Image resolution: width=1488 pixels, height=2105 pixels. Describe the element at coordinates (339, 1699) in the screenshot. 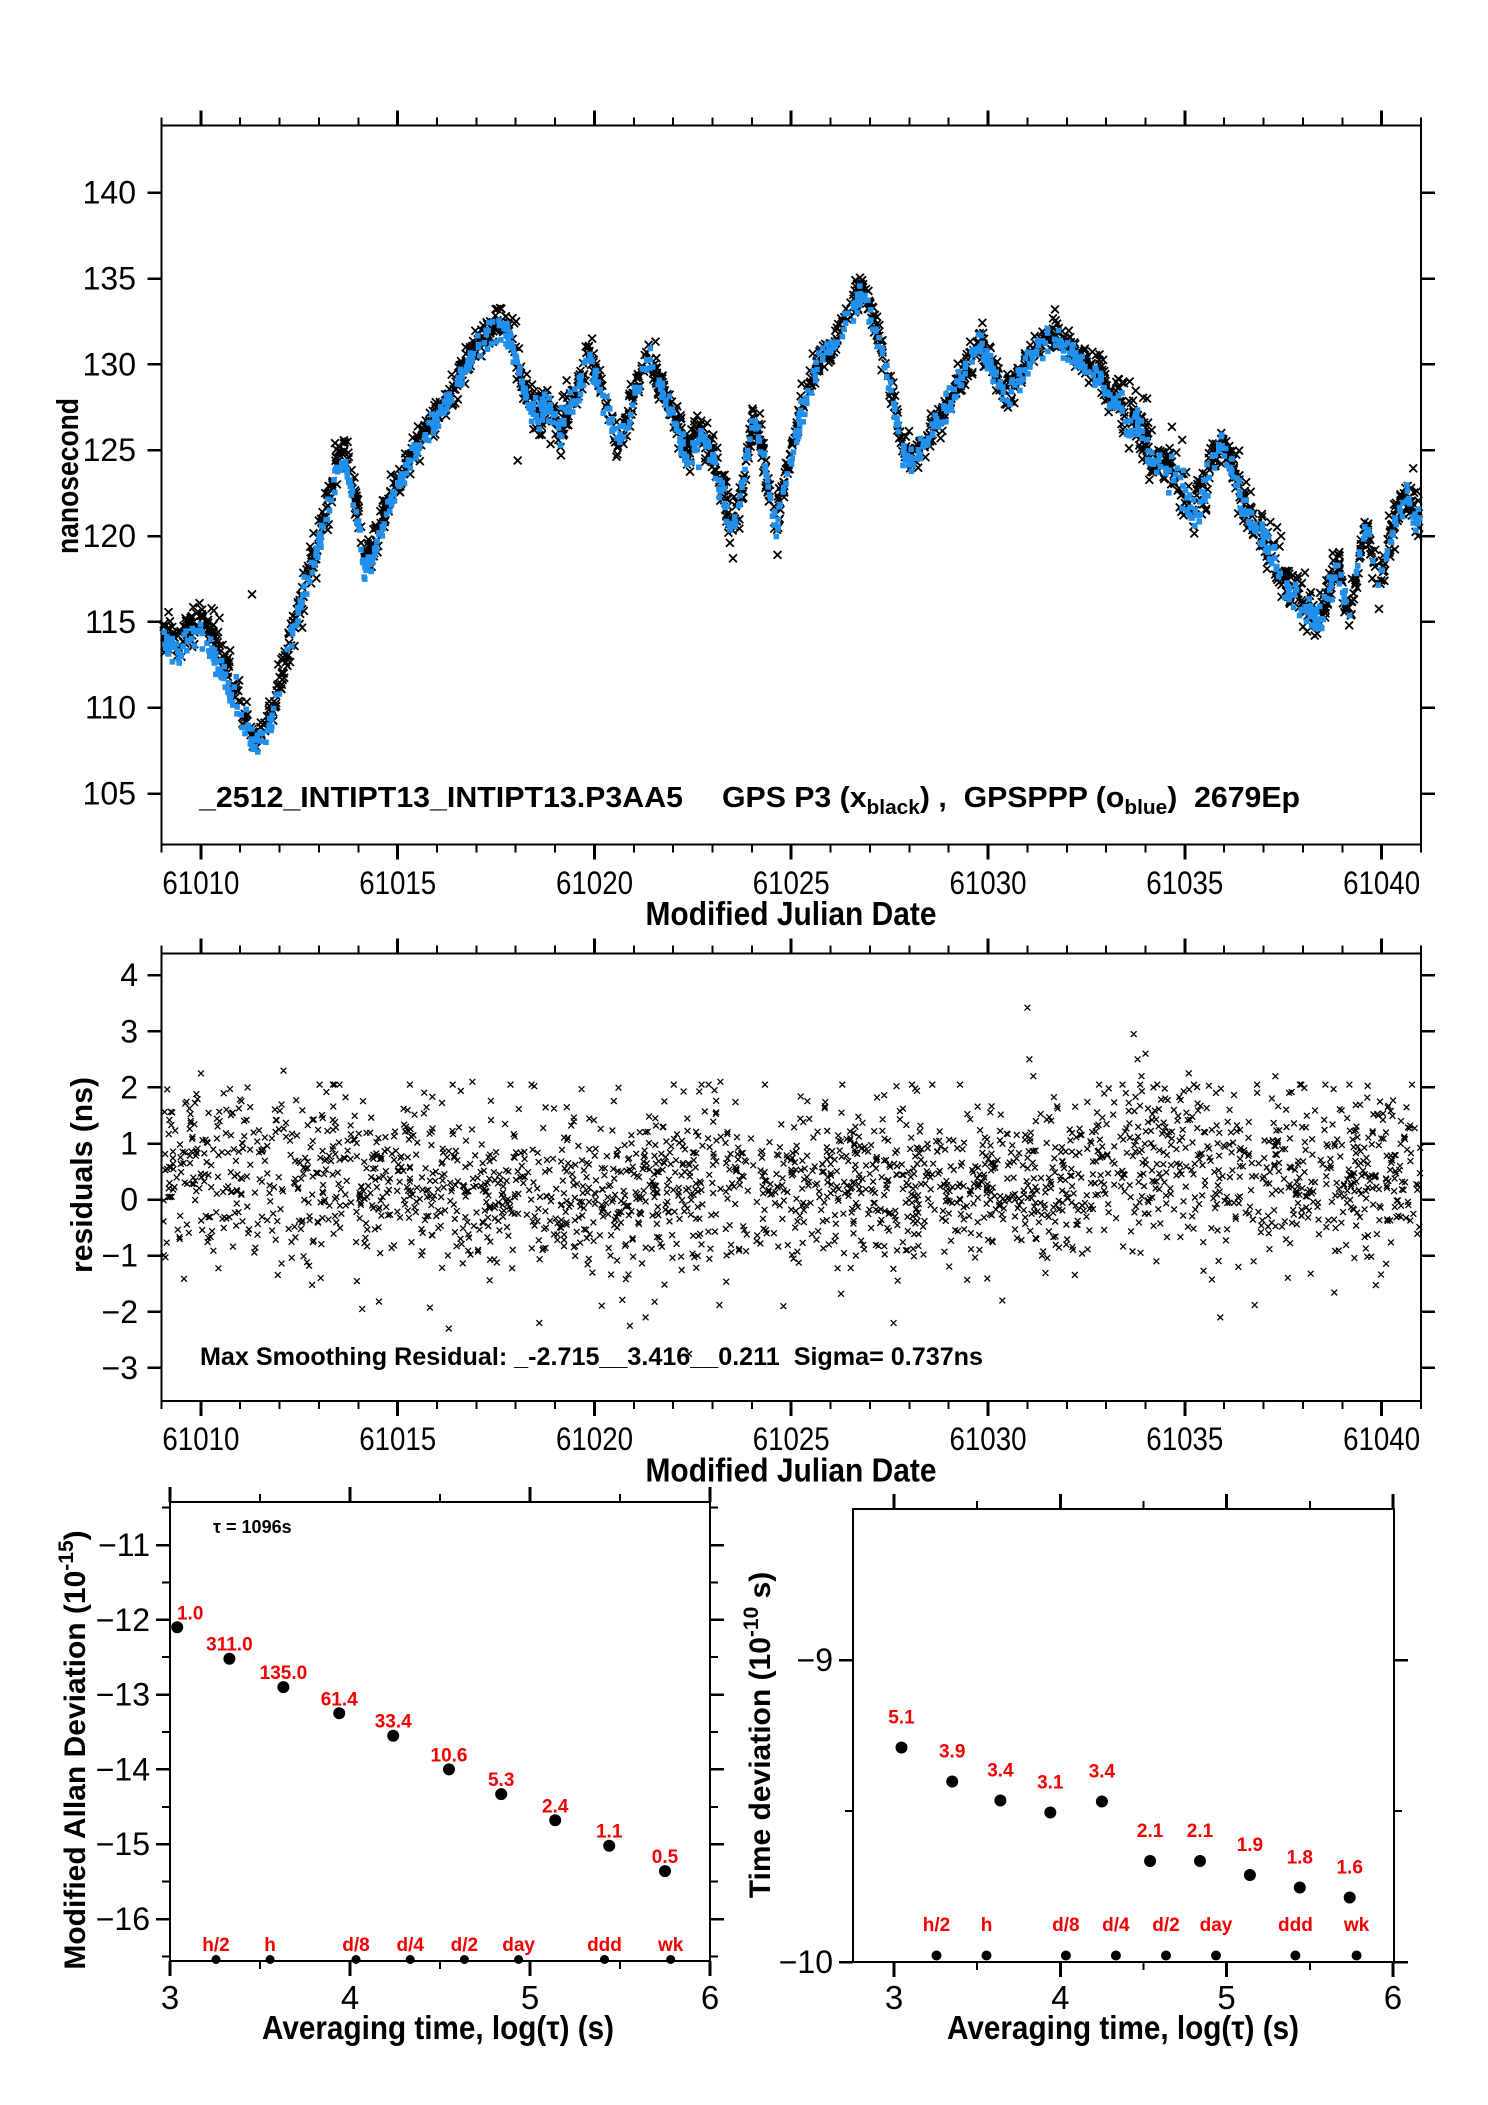

I see `svg-text: 61.4` at that location.